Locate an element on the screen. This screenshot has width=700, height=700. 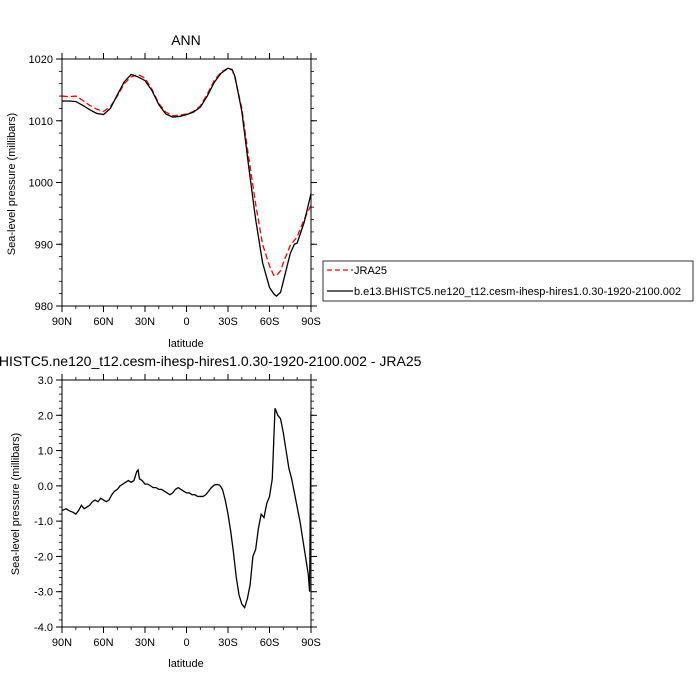
bottom-x-tick-label: 60N is located at coordinates (103, 643).